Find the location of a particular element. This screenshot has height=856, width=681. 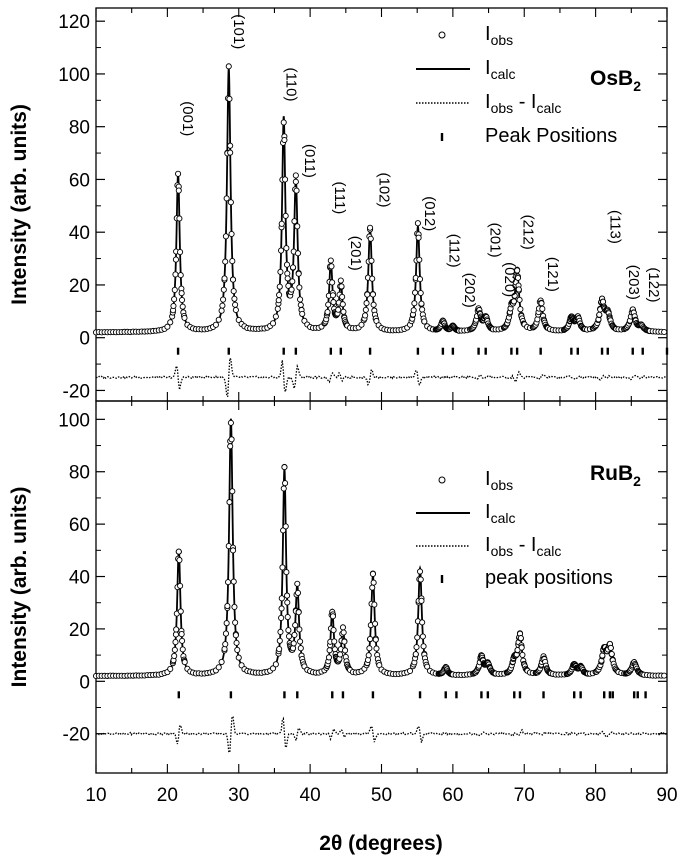

hkl-label: (121) is located at coordinates (552, 274).